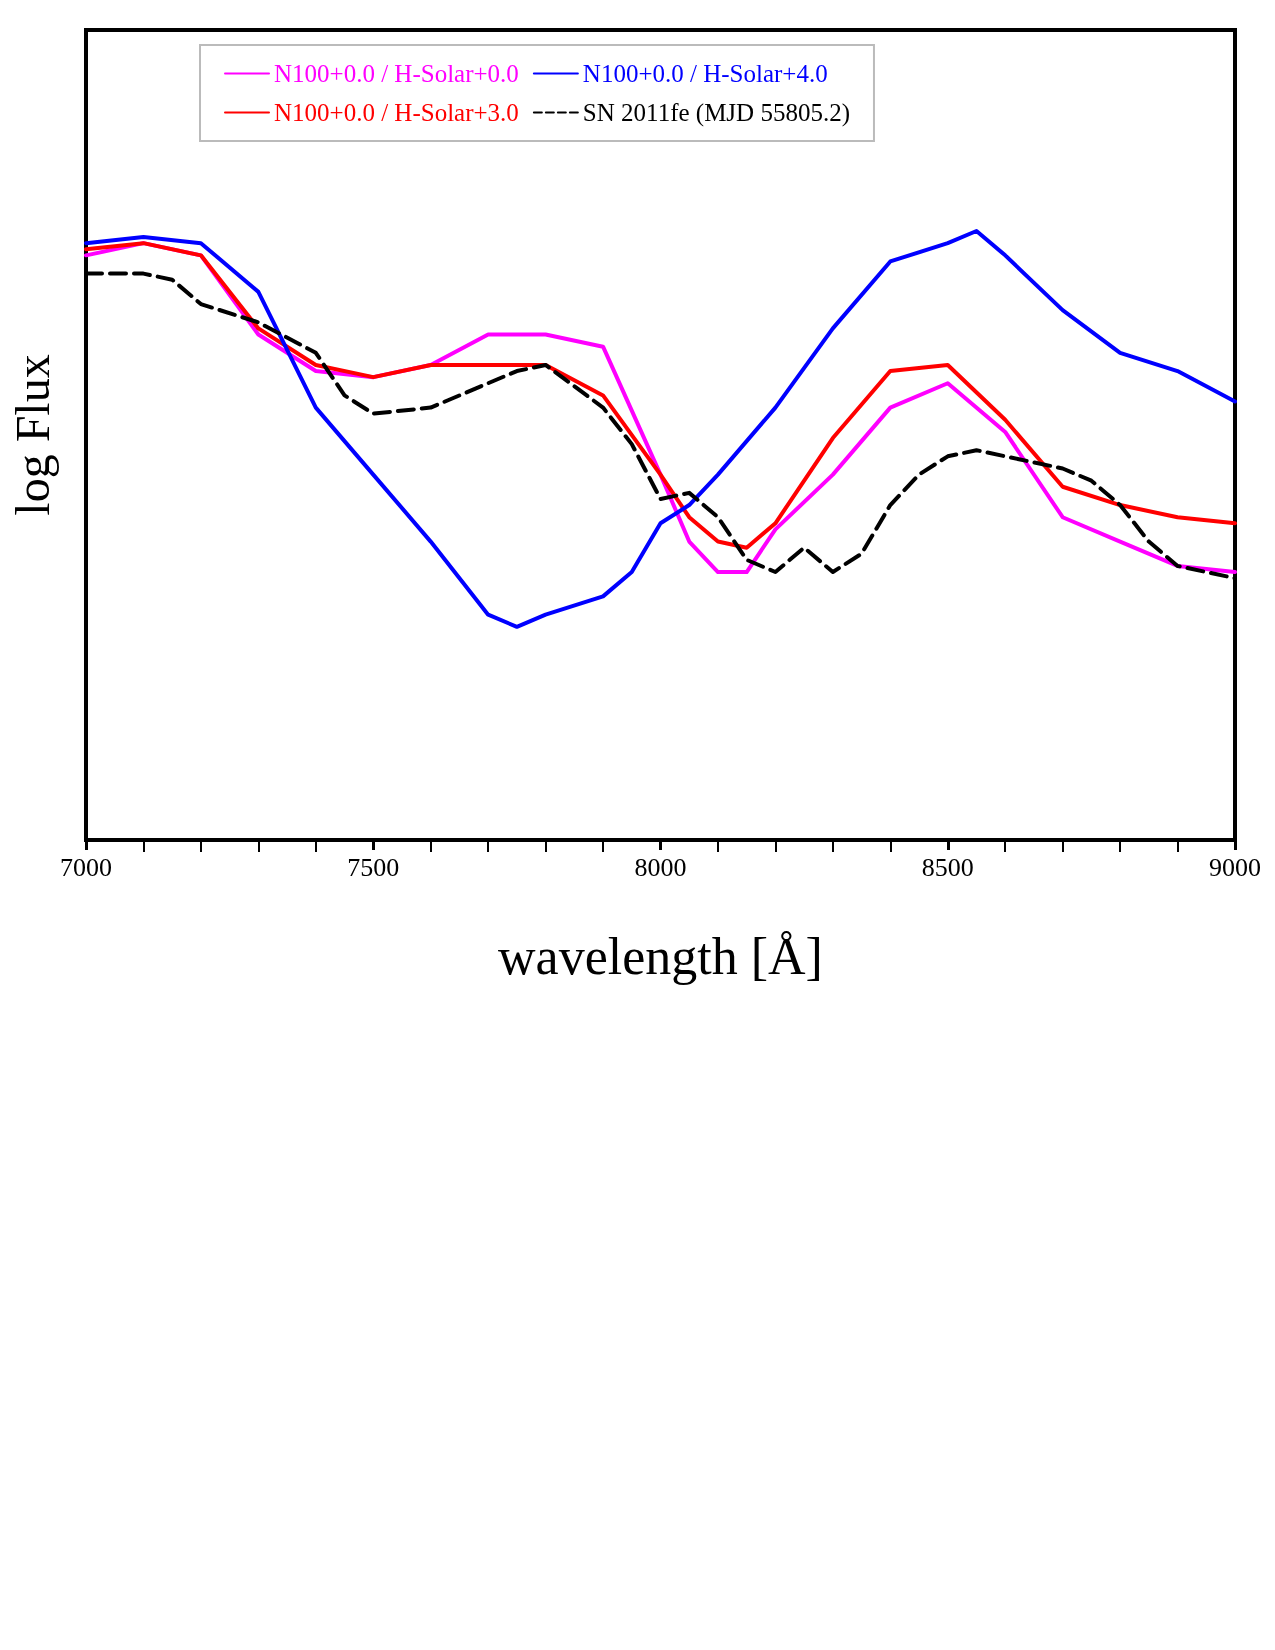  I want to click on x-tick-label: 7000, so click(86, 867).